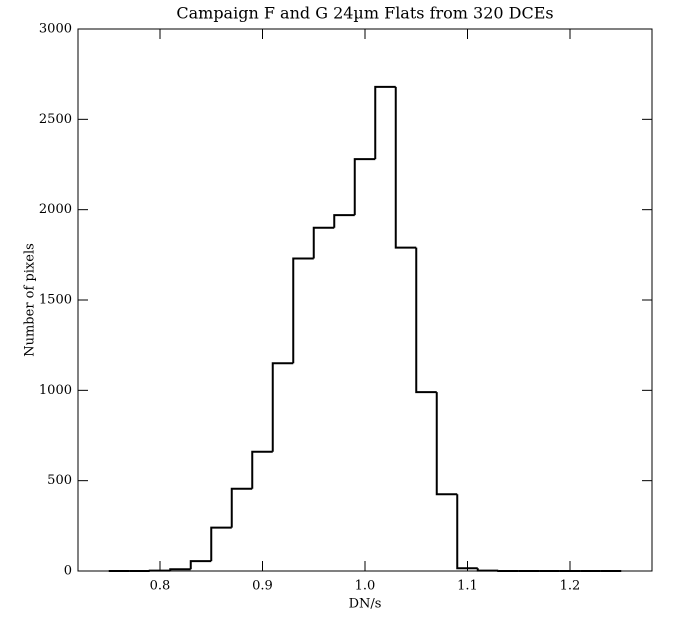  I want to click on y-tick-label: 2500, so click(55, 119).